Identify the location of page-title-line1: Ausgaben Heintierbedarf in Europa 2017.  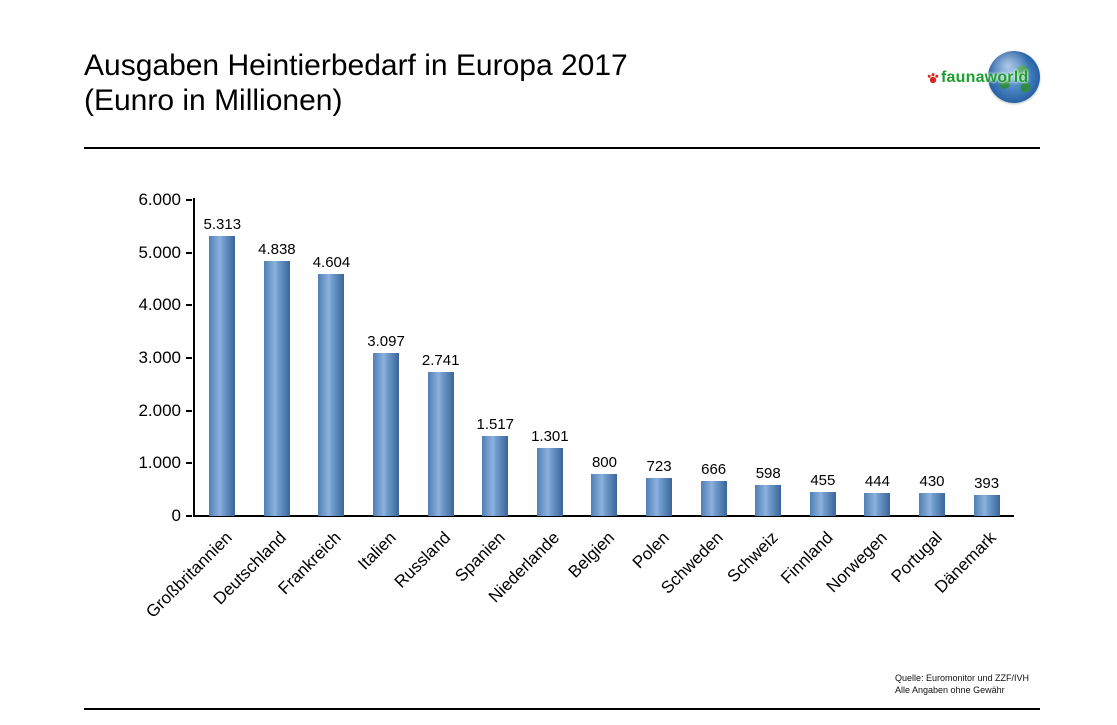
(356, 65).